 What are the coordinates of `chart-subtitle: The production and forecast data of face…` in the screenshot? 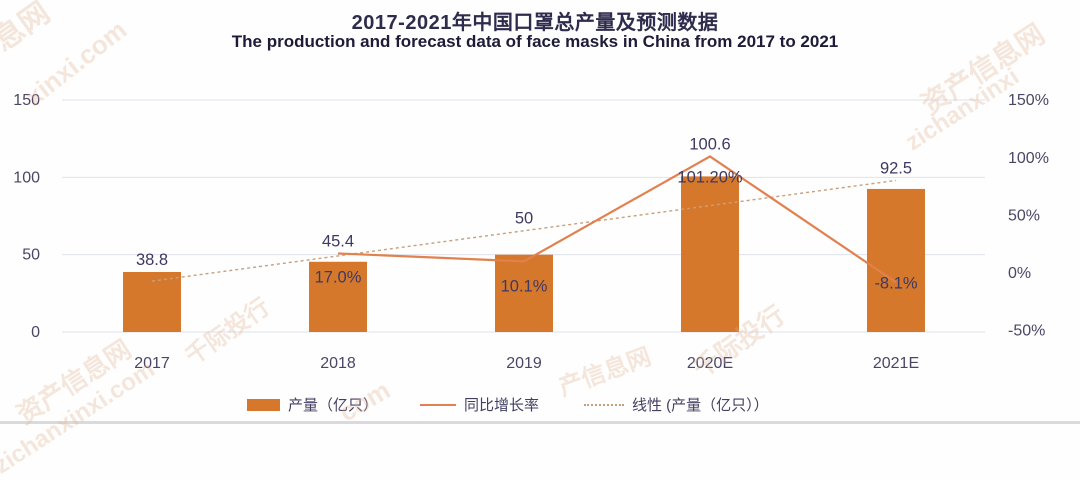 It's located at (535, 41).